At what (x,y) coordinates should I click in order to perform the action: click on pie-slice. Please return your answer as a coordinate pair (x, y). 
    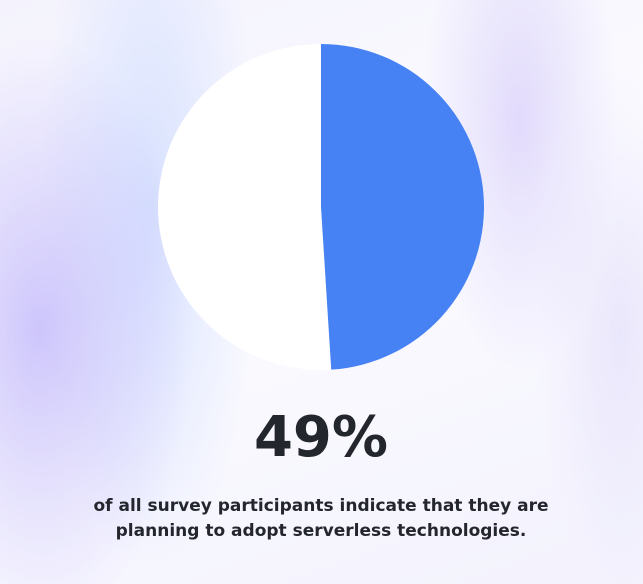
    Looking at the image, I should click on (402, 207).